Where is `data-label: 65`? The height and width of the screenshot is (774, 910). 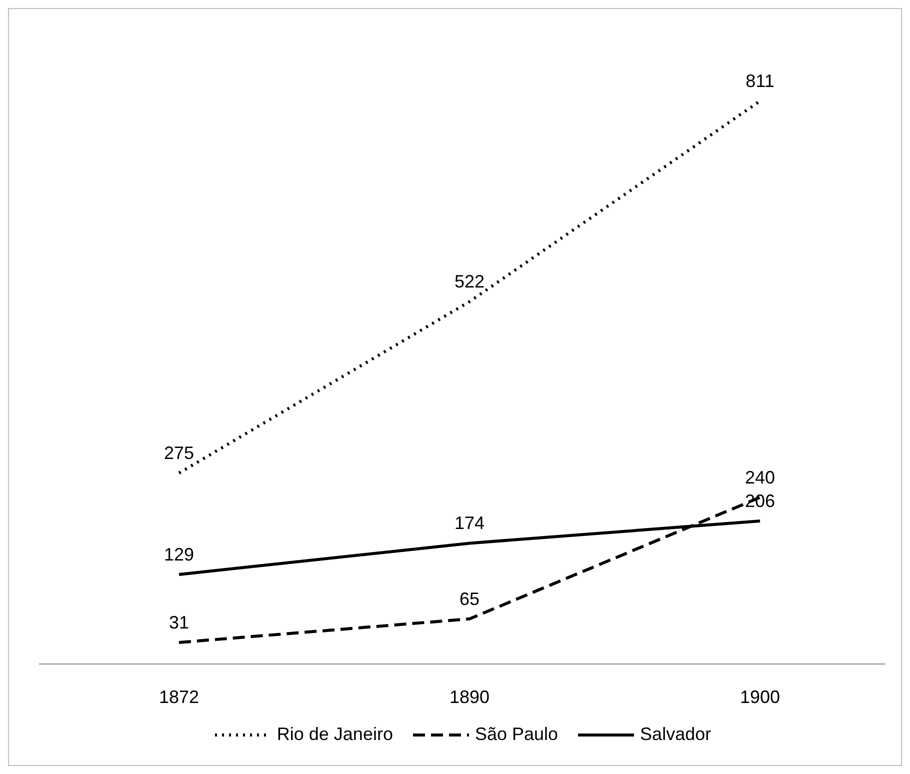
data-label: 65 is located at coordinates (469, 598).